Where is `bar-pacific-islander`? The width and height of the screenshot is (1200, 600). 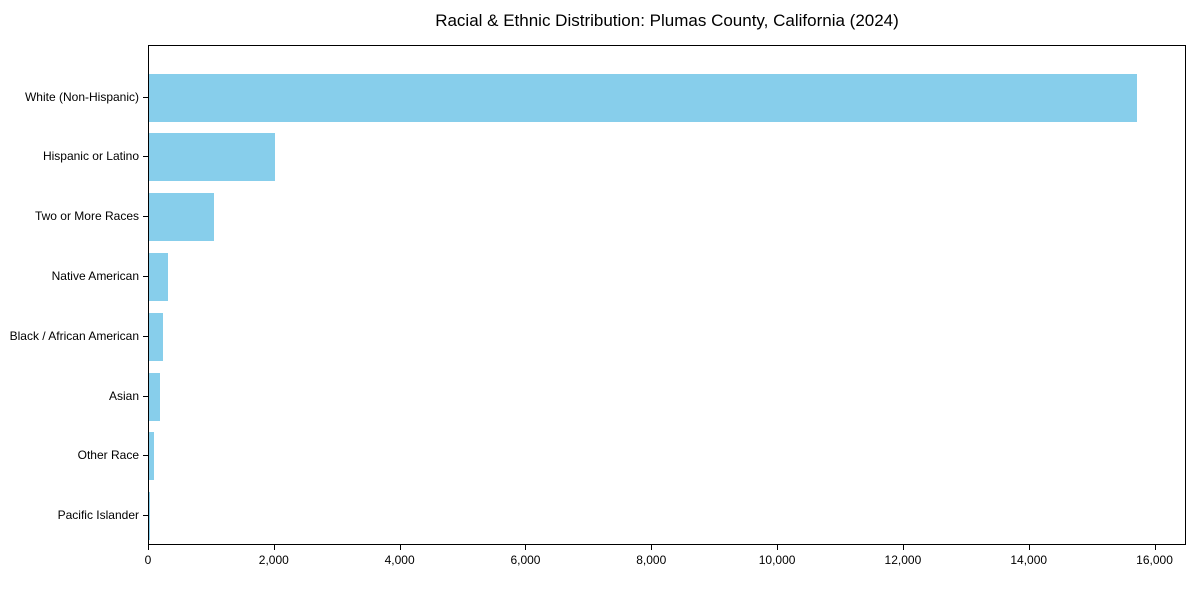 bar-pacific-islander is located at coordinates (150, 516).